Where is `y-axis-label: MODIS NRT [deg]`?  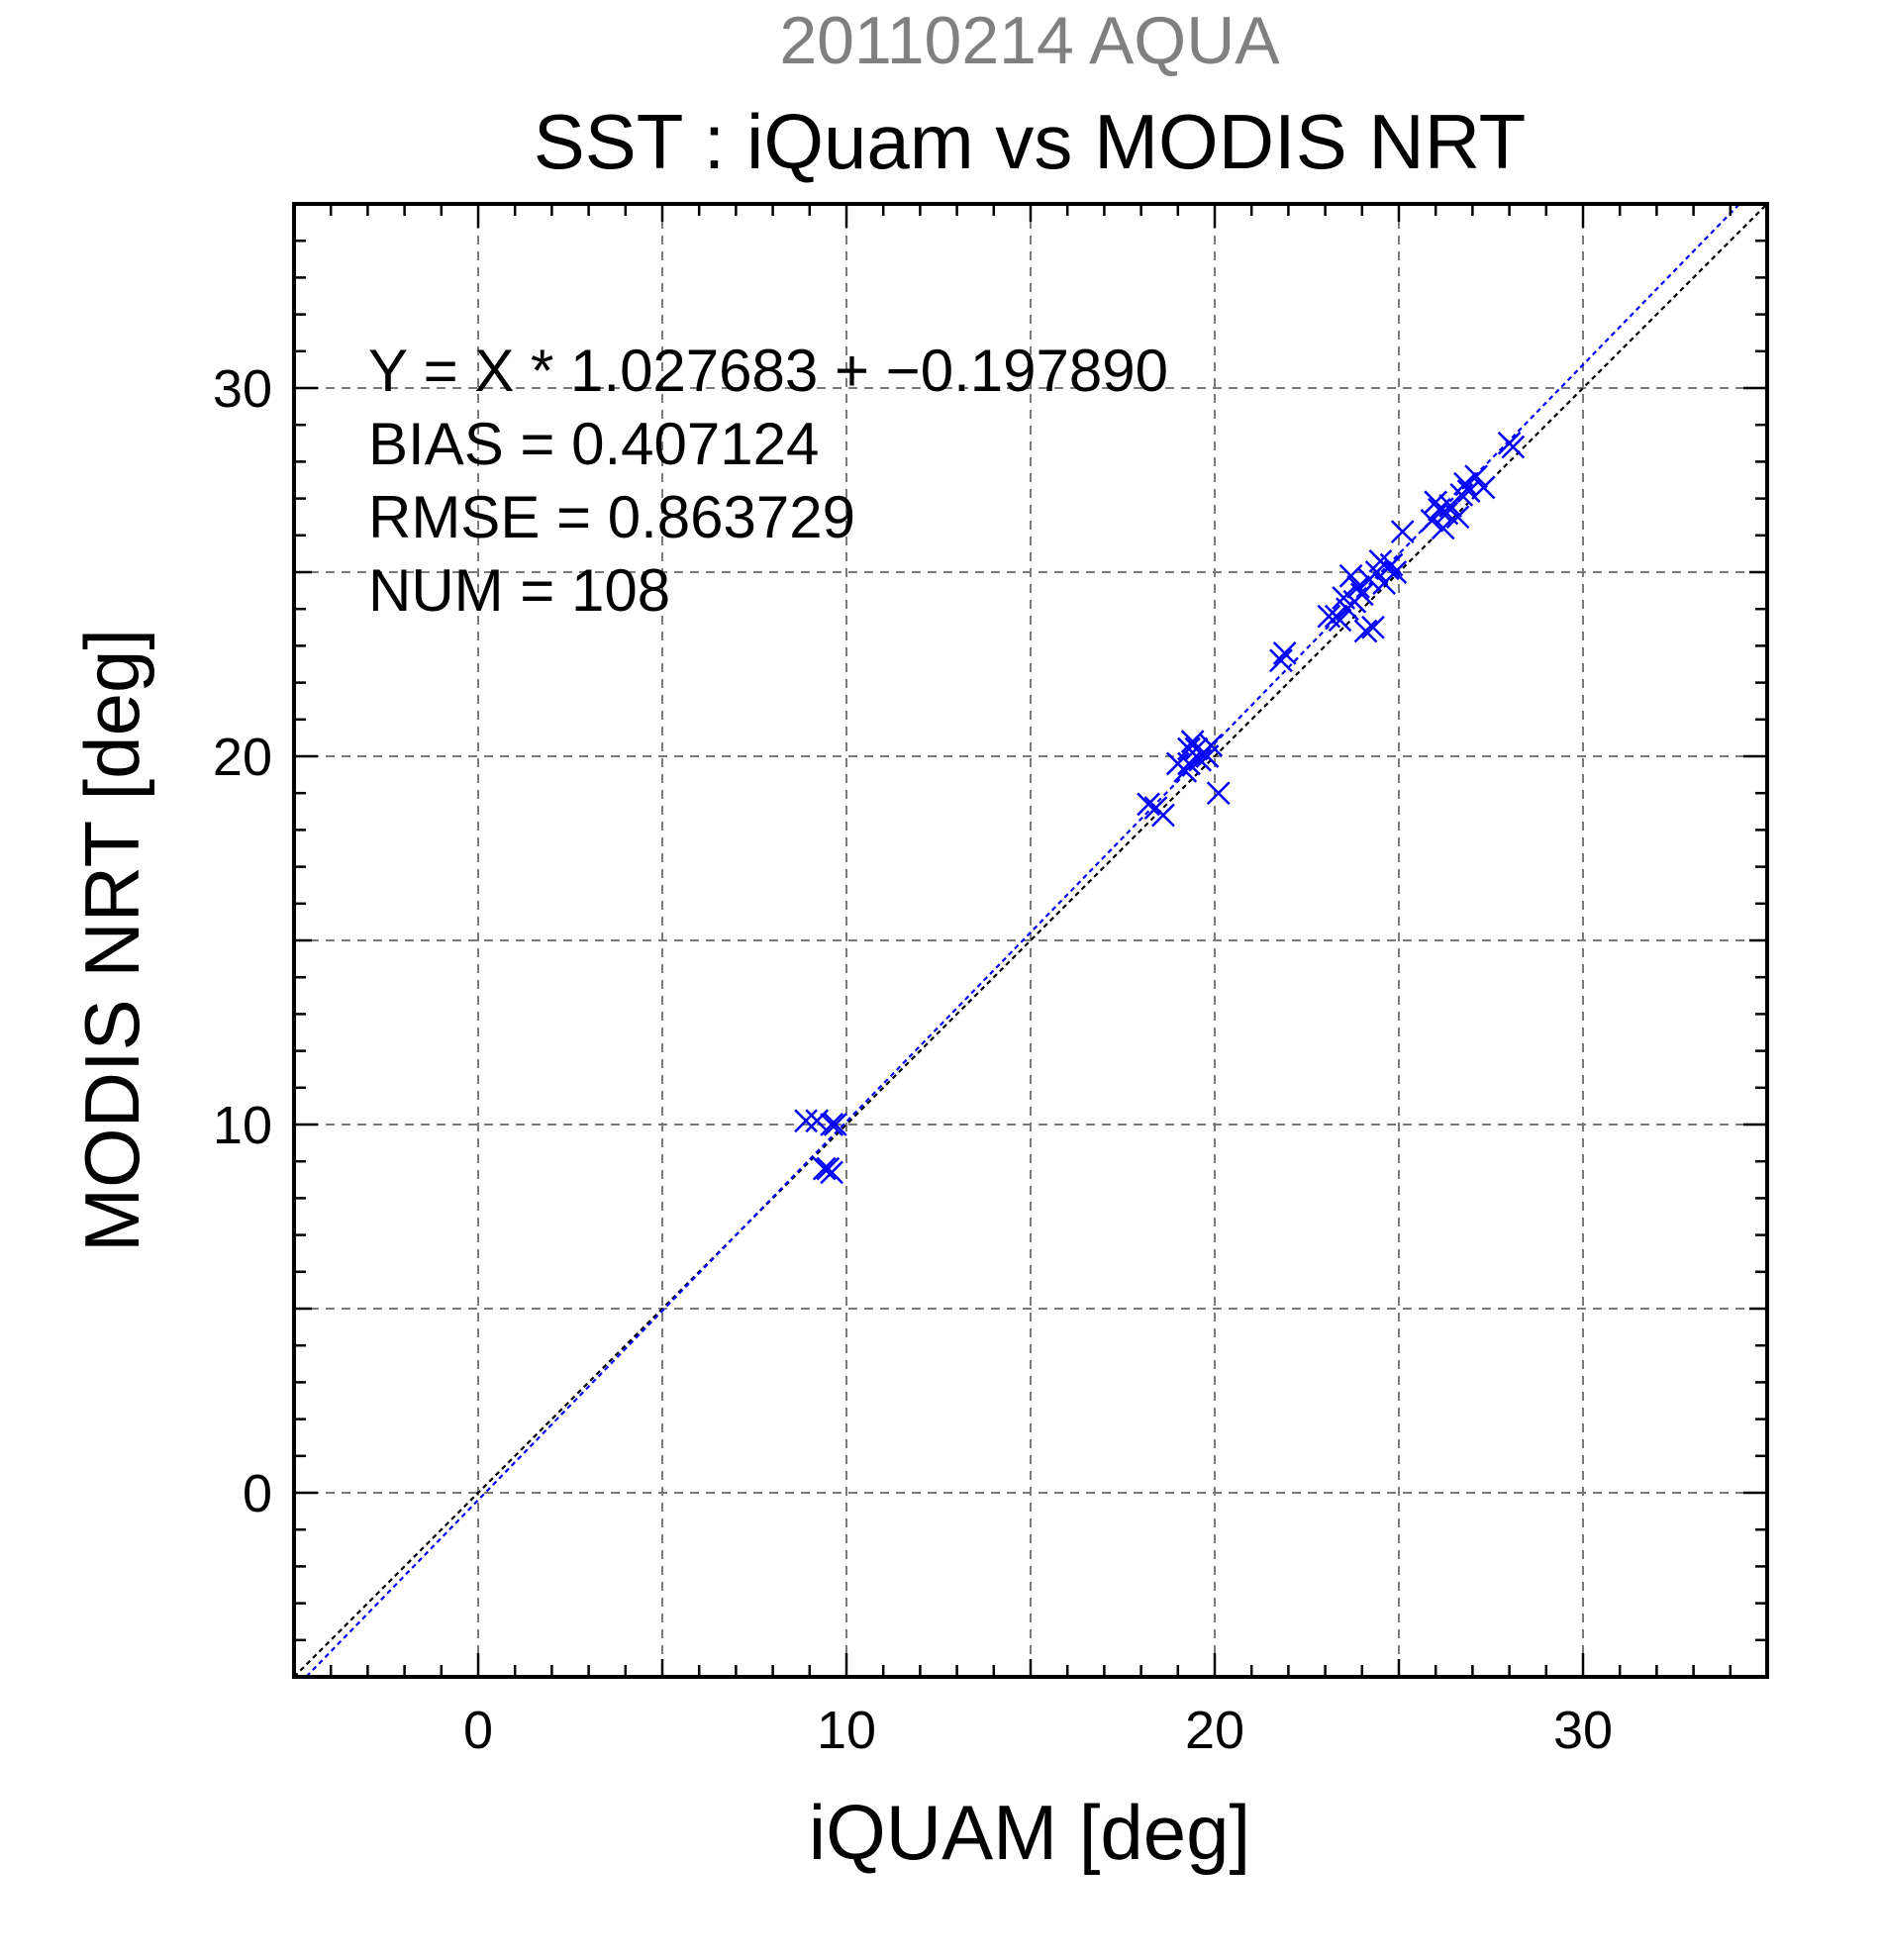 y-axis-label: MODIS NRT [deg] is located at coordinates (111, 940).